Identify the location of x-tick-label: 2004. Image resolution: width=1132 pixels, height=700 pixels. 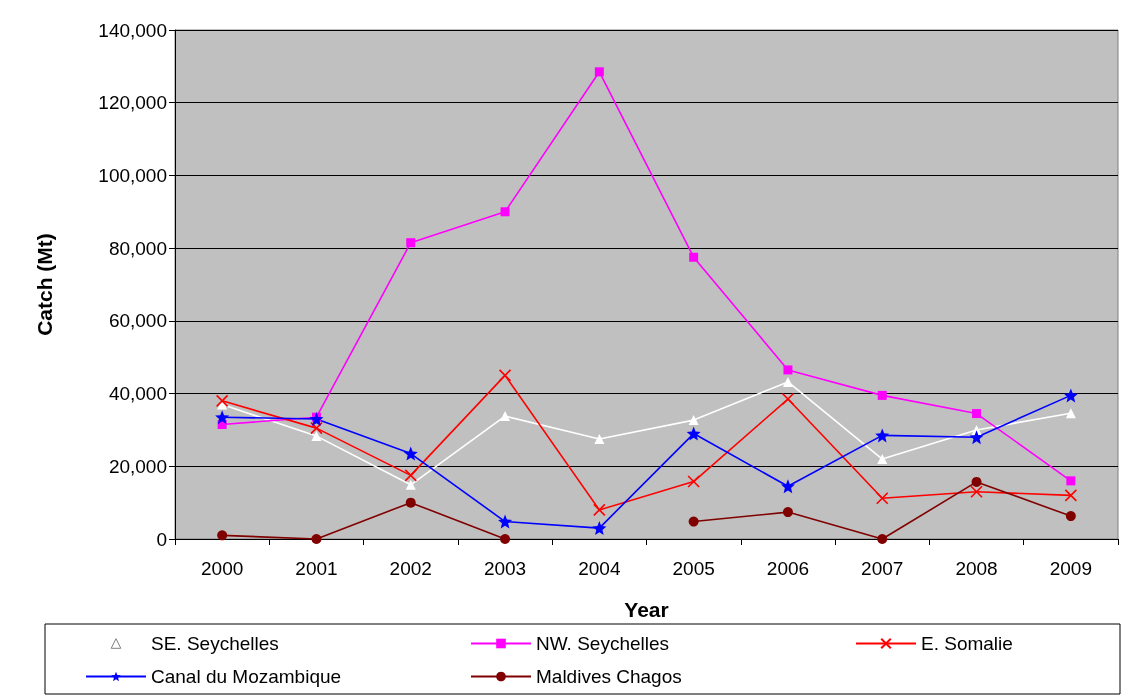
(599, 568).